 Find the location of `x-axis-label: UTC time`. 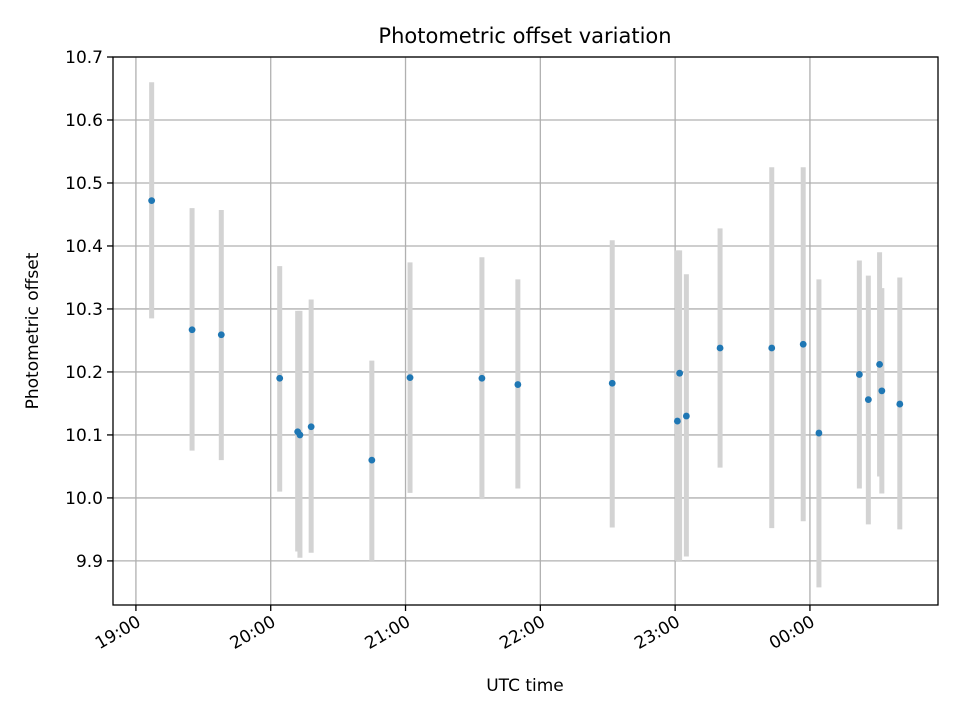

x-axis-label: UTC time is located at coordinates (525, 686).